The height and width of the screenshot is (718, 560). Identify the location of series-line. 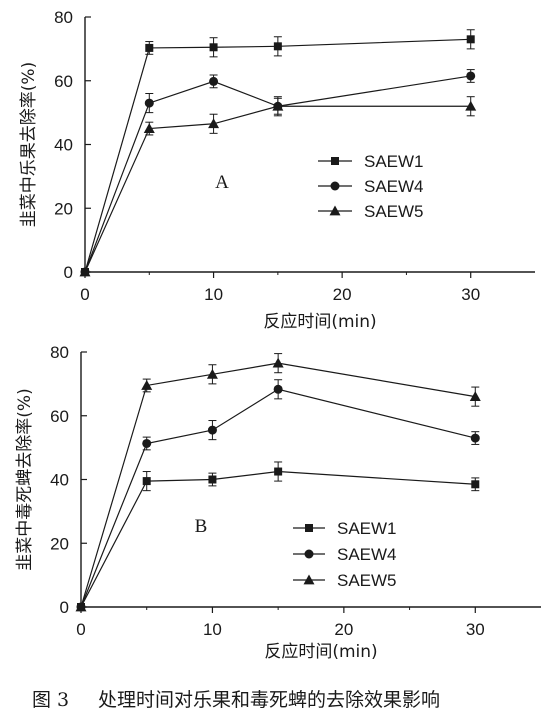
(278, 539).